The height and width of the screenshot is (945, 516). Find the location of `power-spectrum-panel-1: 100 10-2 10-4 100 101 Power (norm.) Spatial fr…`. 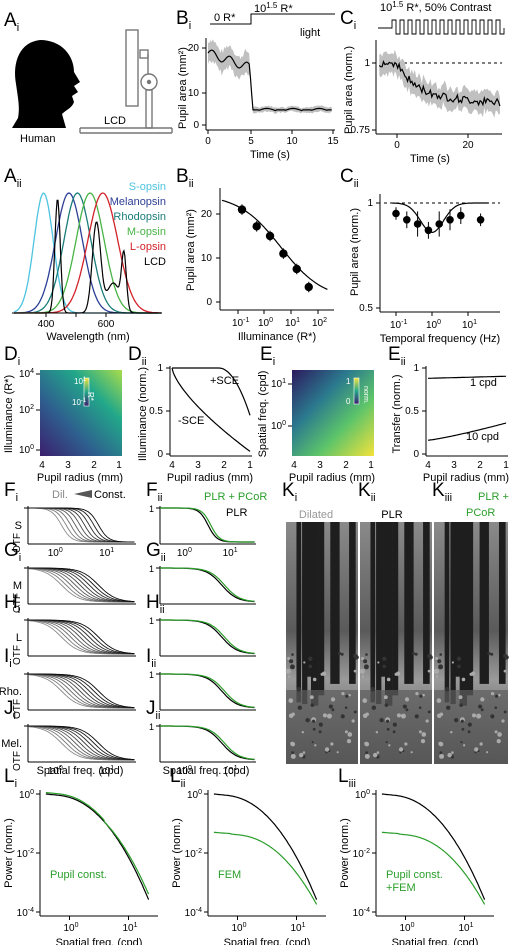

power-spectrum-panel-1: 100 10-2 10-4 100 101 Power (norm.) Spatial fr… is located at coordinates (80, 867).